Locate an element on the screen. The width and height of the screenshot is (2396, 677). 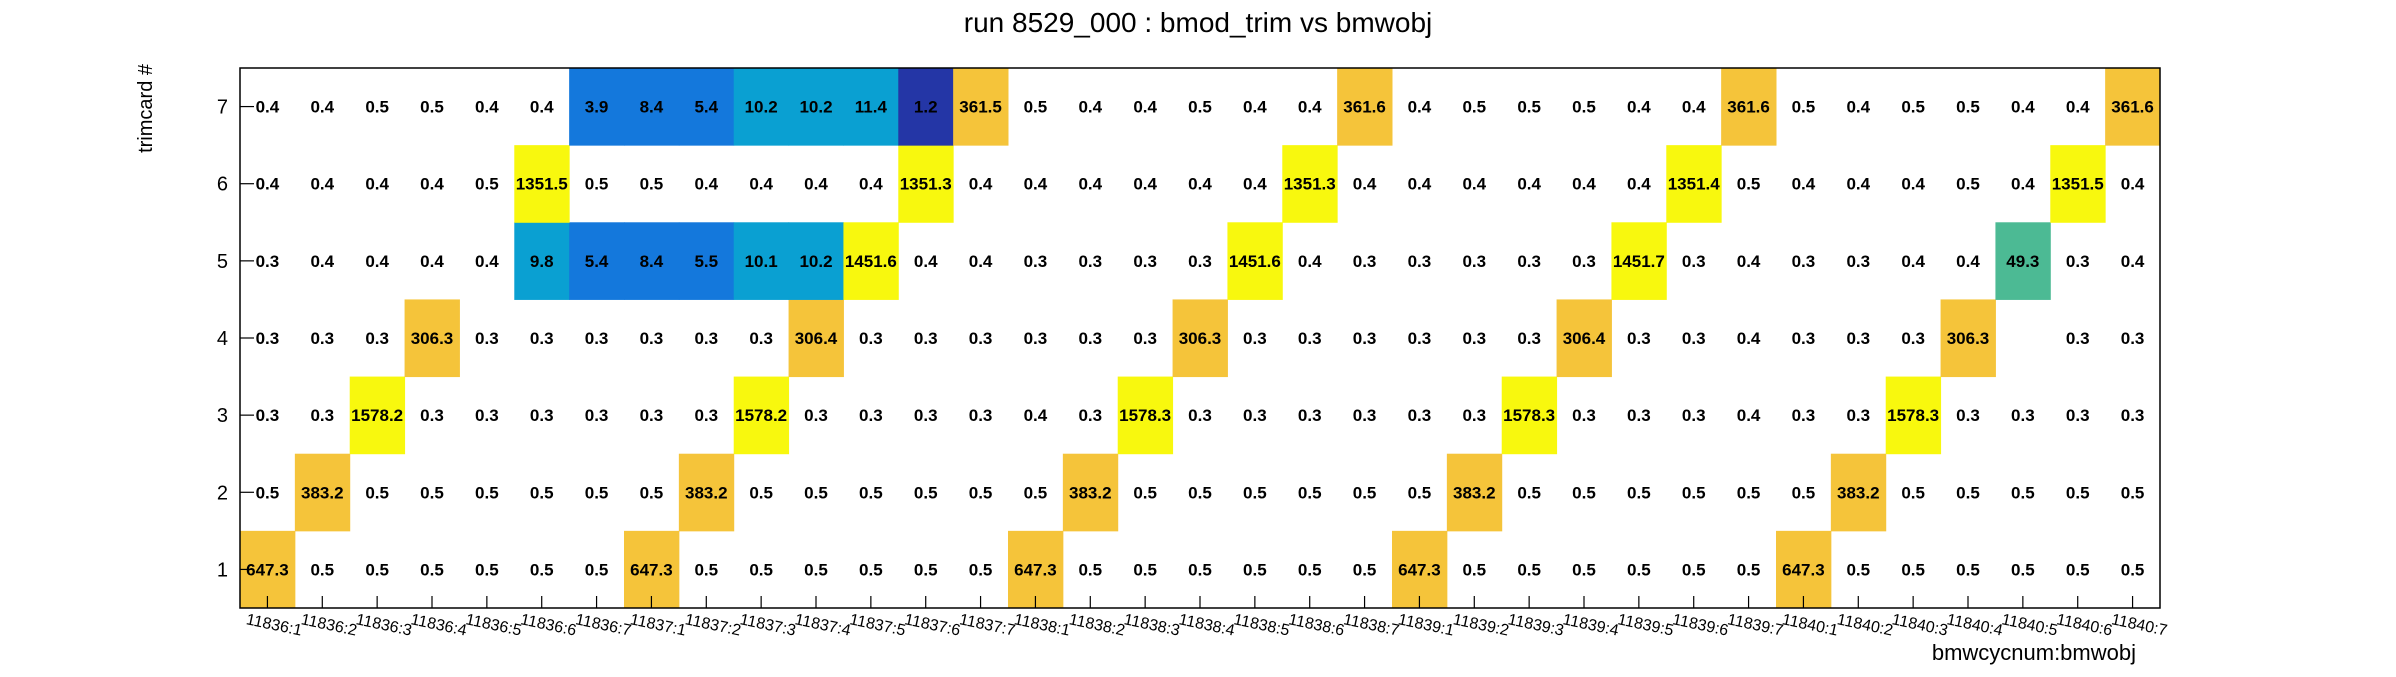
cell-value-label: 1578.2 is located at coordinates (761, 415).